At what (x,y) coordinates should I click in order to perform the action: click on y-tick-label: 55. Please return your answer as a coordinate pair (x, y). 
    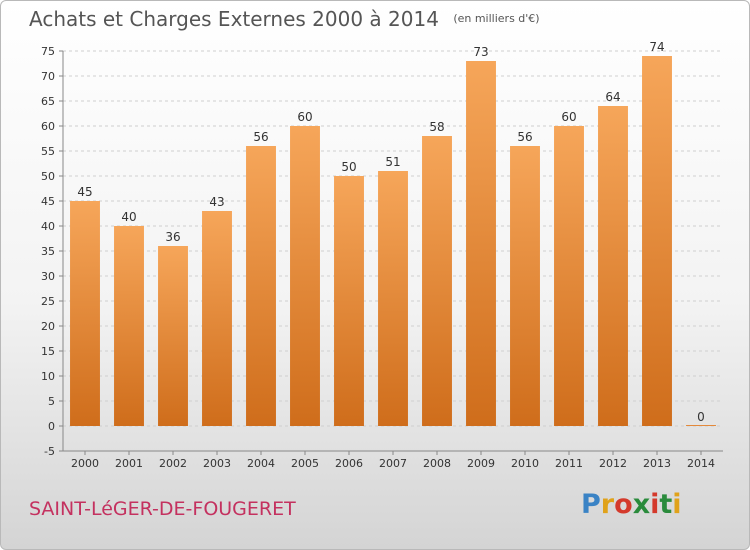
    Looking at the image, I should click on (48, 151).